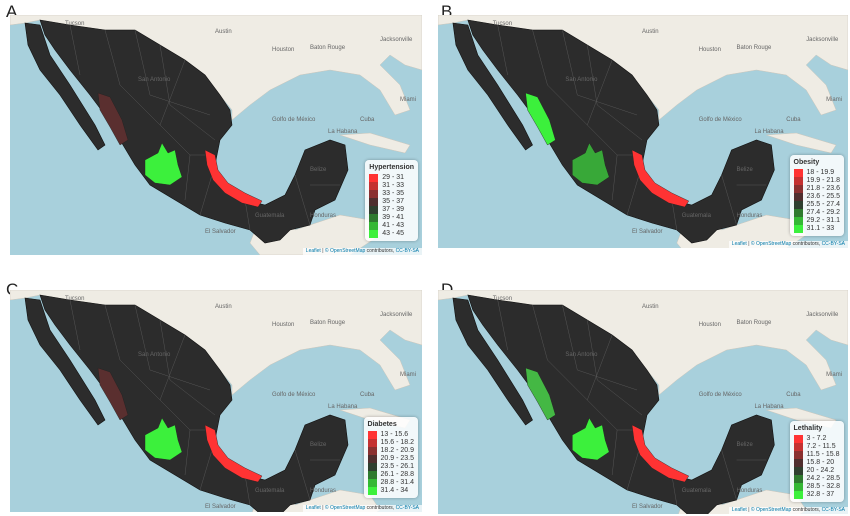 The width and height of the screenshot is (850, 516). What do you see at coordinates (391, 186) in the screenshot?
I see `legend-item: 31 - 33` at bounding box center [391, 186].